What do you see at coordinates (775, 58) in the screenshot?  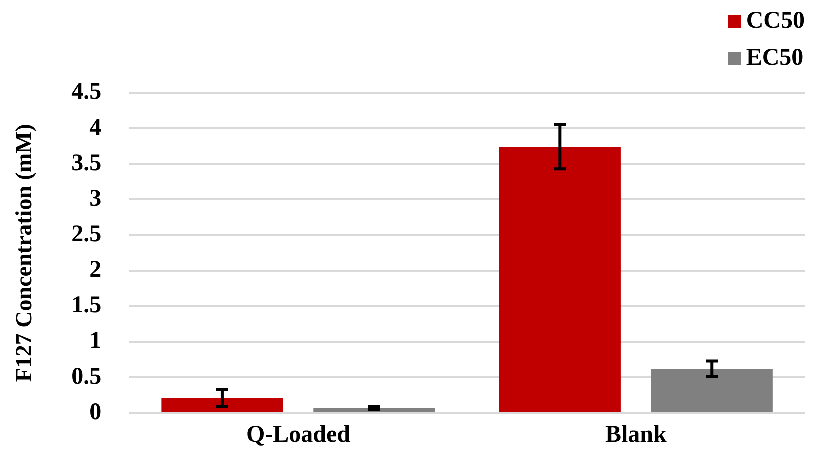 I see `legend-label: EC50` at bounding box center [775, 58].